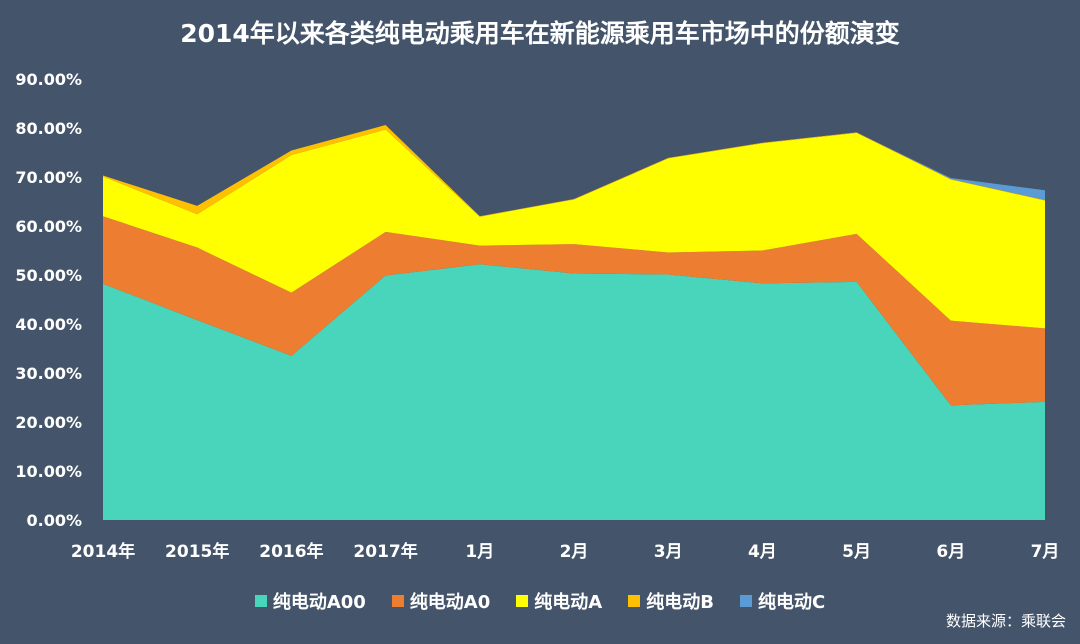  What do you see at coordinates (1005, 621) in the screenshot?
I see `source-note: 数据来源：乘联会` at bounding box center [1005, 621].